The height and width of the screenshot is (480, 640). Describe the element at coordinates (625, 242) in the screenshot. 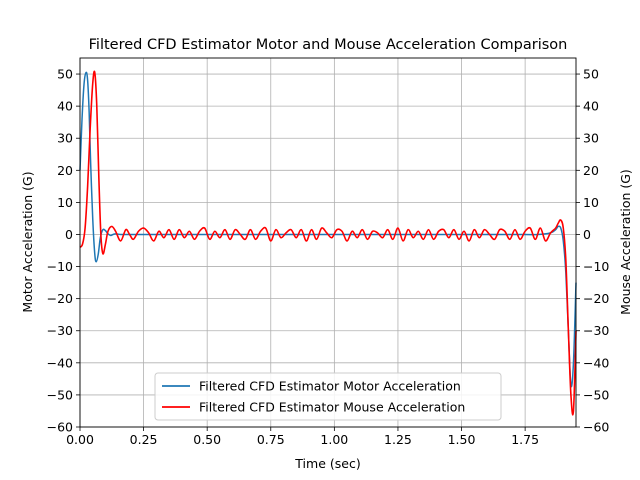

I see `y-axis-right-label: Mouse Acceleration (G)` at that location.